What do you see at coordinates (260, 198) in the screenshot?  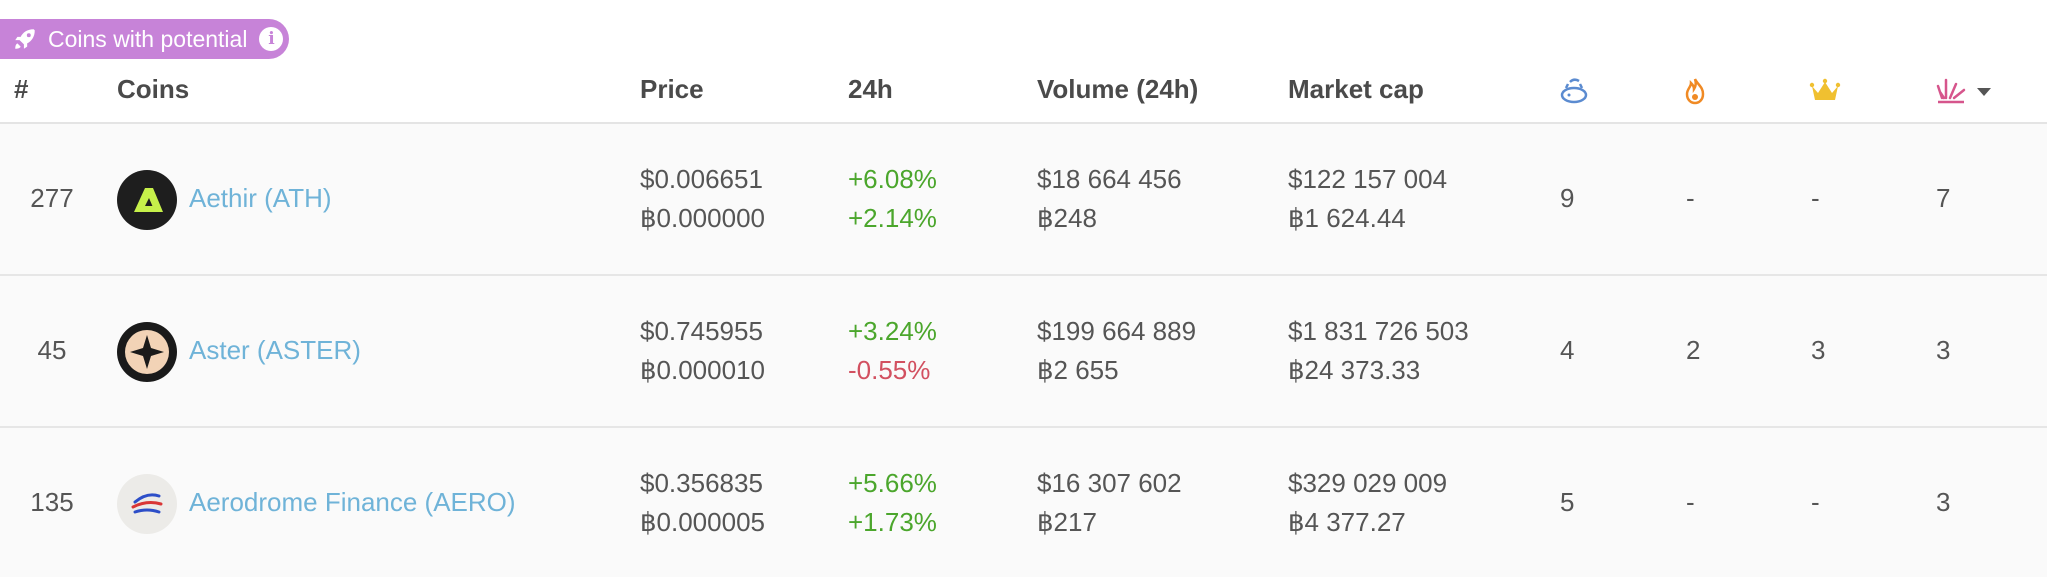 I see `coin-name-link: Aethir (ATH)` at bounding box center [260, 198].